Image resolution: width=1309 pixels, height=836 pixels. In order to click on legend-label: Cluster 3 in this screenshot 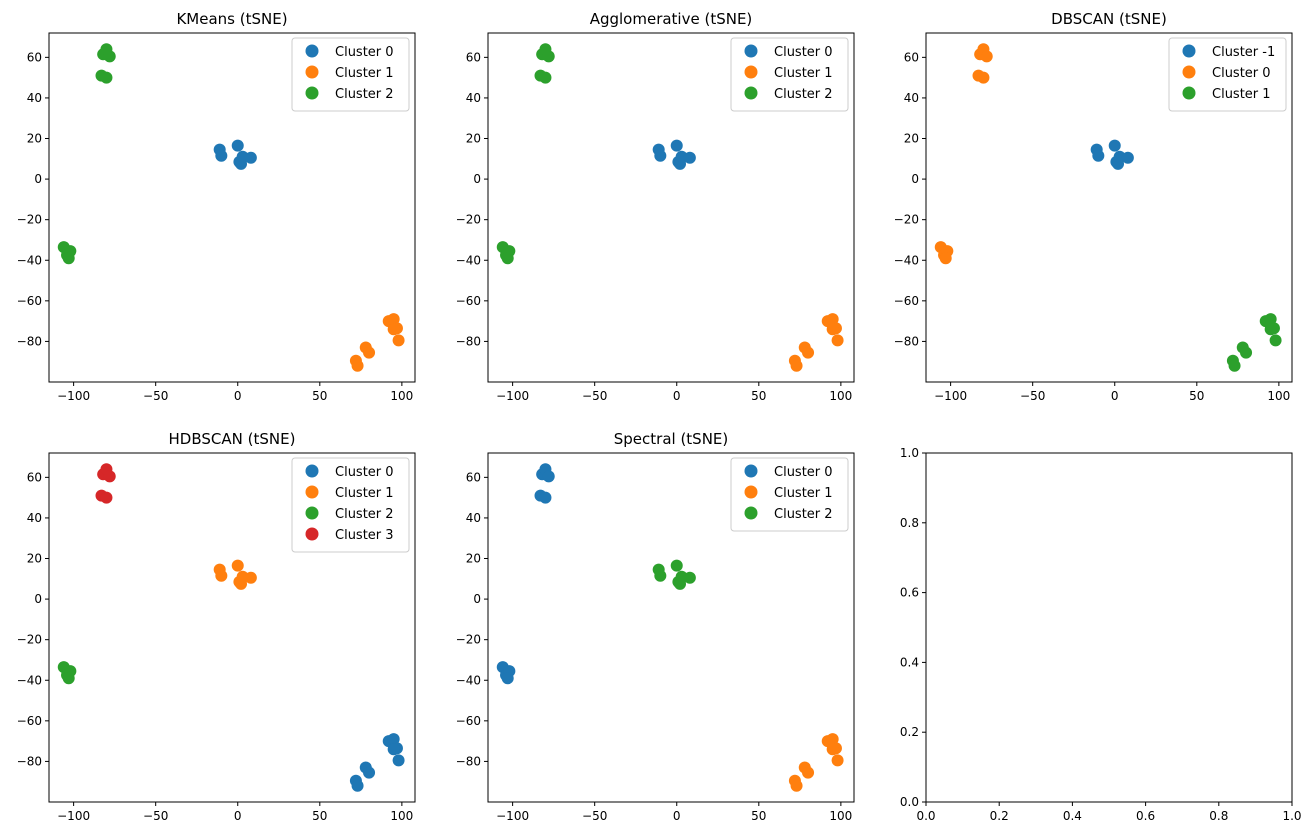, I will do `click(364, 535)`.